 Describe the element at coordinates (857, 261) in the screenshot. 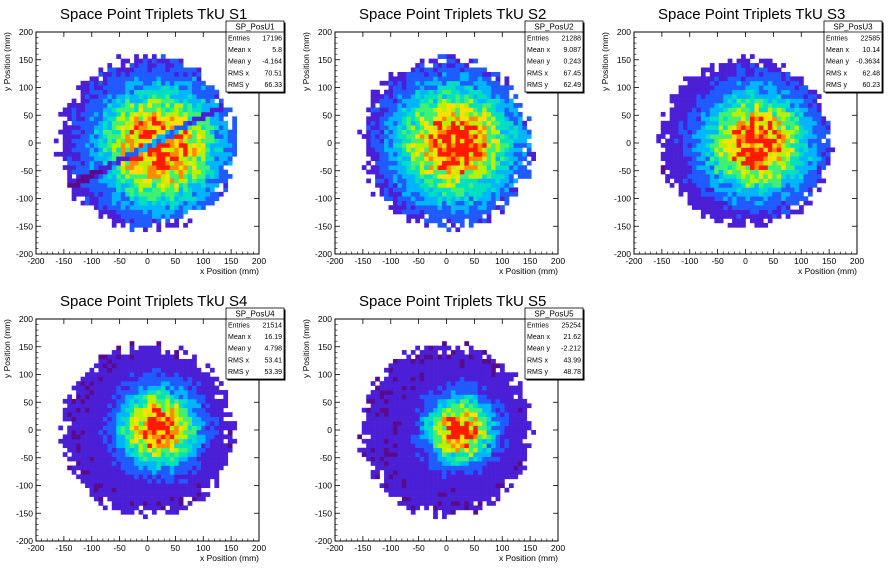

I see `x-tick-label: 200` at that location.